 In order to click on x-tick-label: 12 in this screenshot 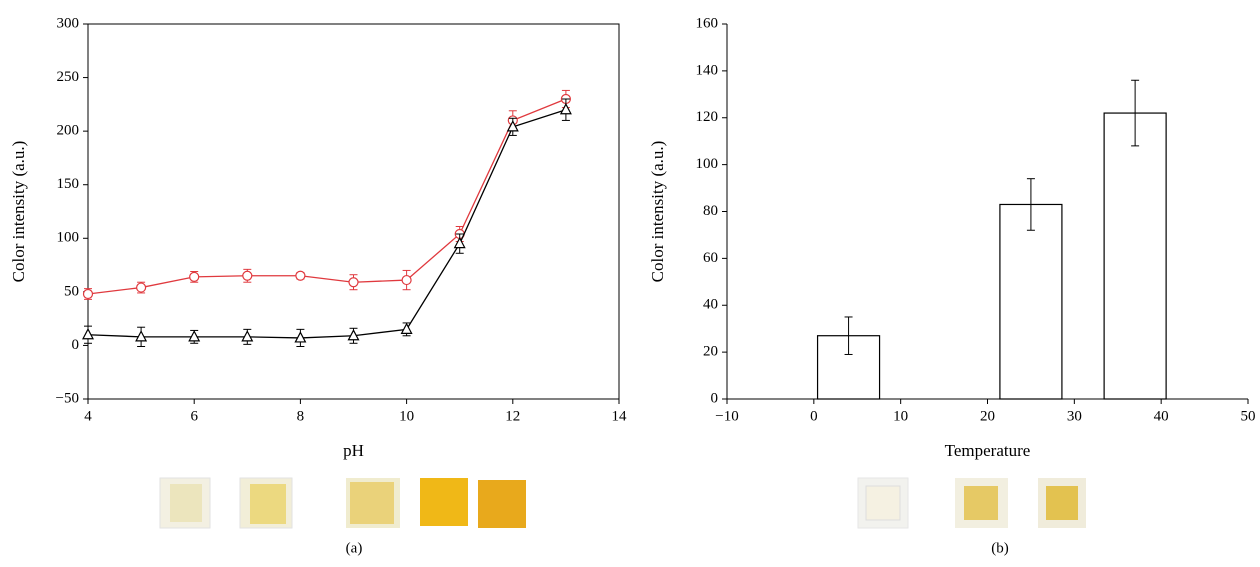, I will do `click(512, 416)`.